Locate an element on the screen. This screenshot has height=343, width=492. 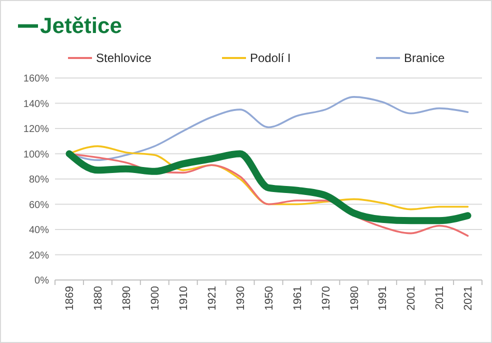
y-tick-label: 160% is located at coordinates (36, 79).